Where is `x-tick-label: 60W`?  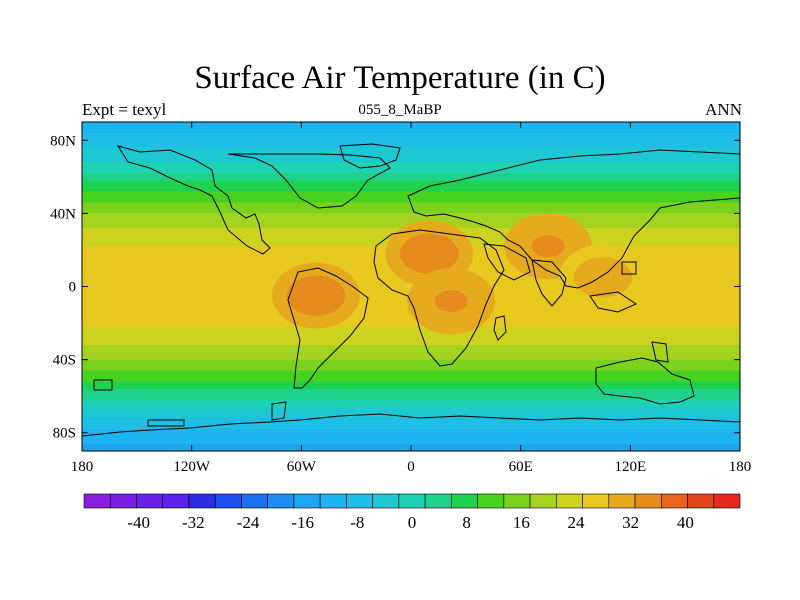 x-tick-label: 60W is located at coordinates (302, 467).